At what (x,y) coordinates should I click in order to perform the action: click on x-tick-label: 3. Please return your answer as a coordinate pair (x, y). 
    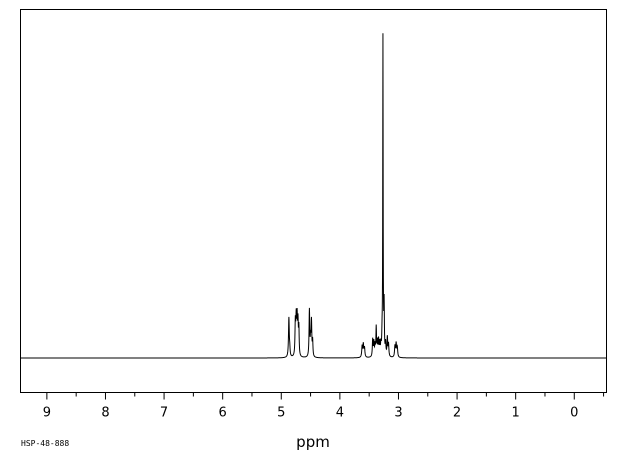
    Looking at the image, I should click on (398, 413).